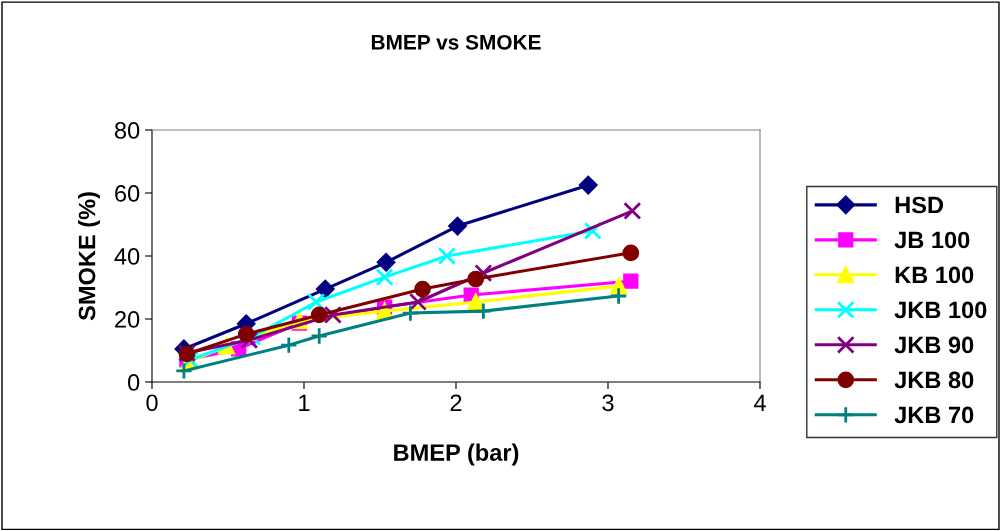 This screenshot has width=1003, height=531. Describe the element at coordinates (456, 42) in the screenshot. I see `chart-title: BMEP vs SMOKE` at that location.